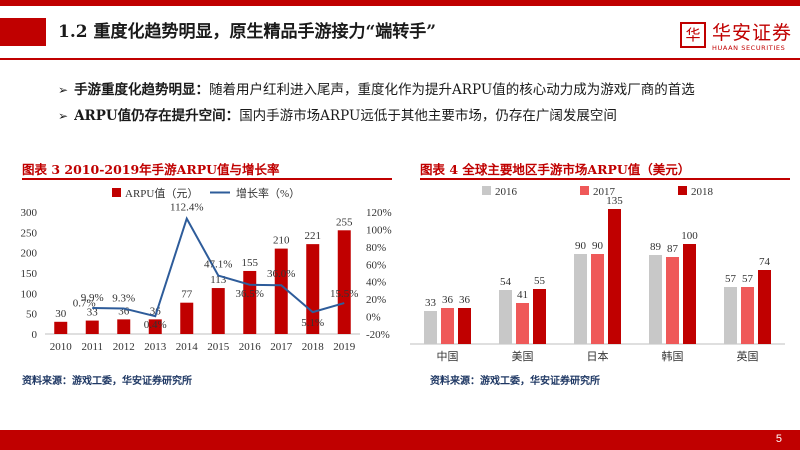 The width and height of the screenshot is (800, 450). Describe the element at coordinates (693, 35) in the screenshot. I see `logo-seal-icon: 华` at that location.